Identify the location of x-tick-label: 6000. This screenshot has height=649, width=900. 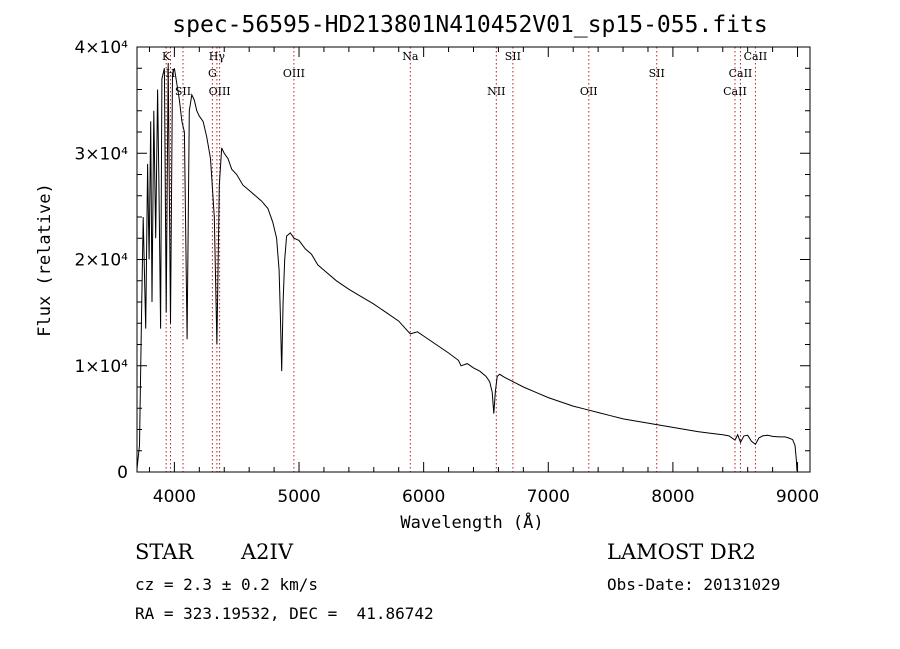
(423, 497).